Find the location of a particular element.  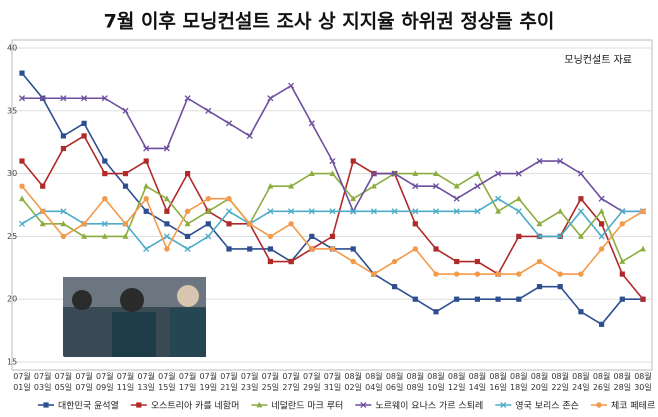

x-tick-label: 08월 30일 is located at coordinates (643, 382).